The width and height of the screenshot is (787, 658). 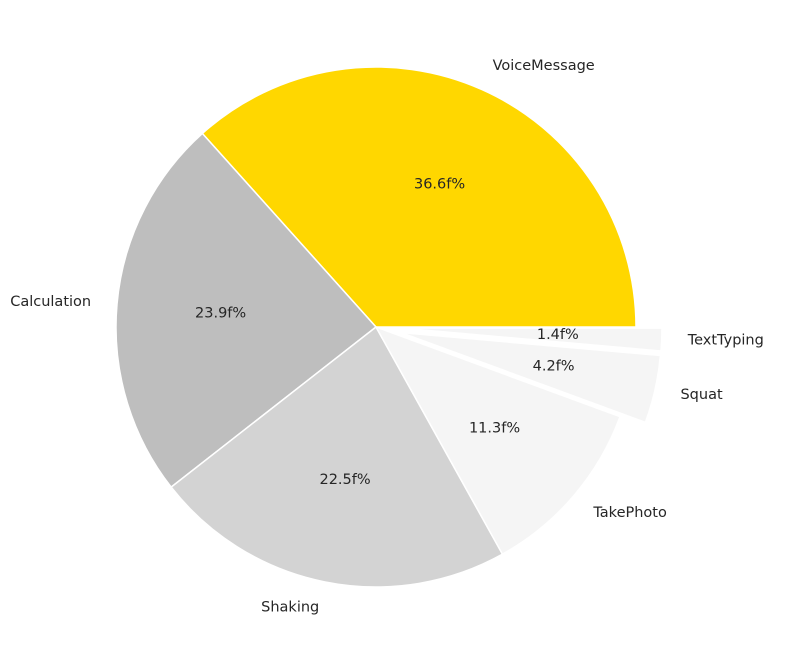 What do you see at coordinates (498, 440) in the screenshot?
I see `pie-slice-takephoto` at bounding box center [498, 440].